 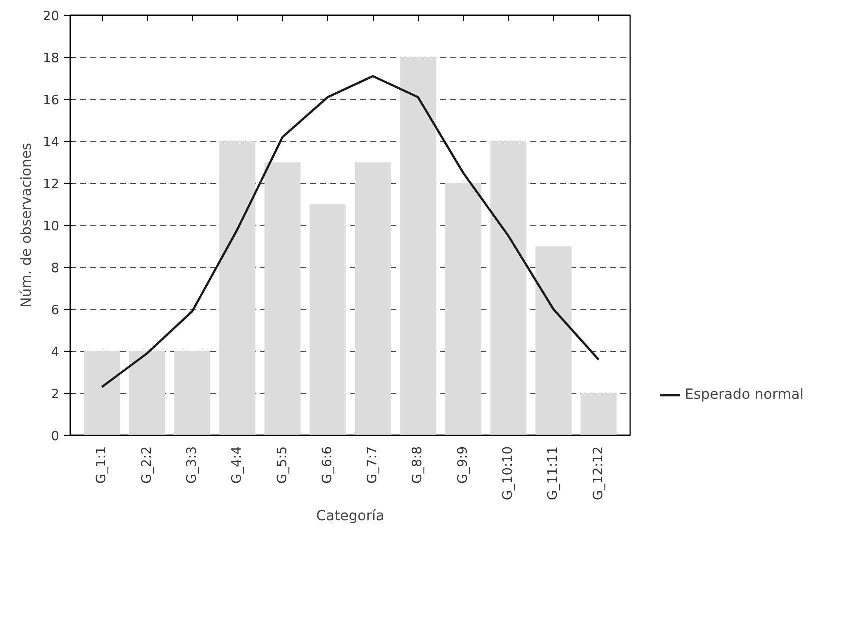 What do you see at coordinates (51, 143) in the screenshot?
I see `y-tick-label: 14` at bounding box center [51, 143].